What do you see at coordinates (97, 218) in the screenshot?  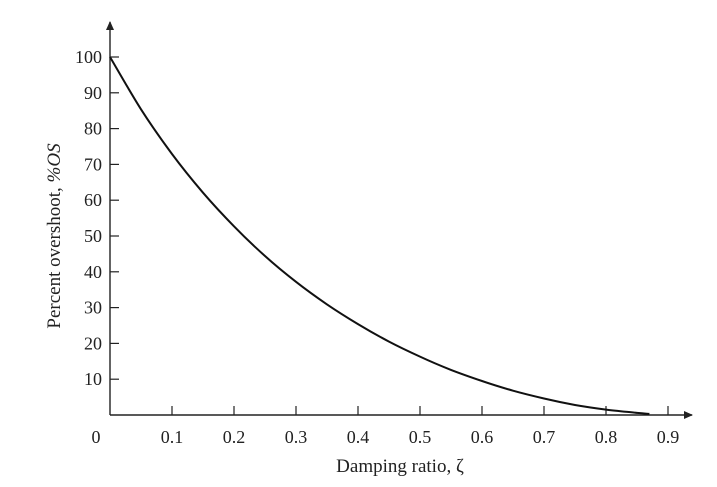 I see `y-axis-ticks: 10 20 30 40 50 60 70 80 90 100` at bounding box center [97, 218].